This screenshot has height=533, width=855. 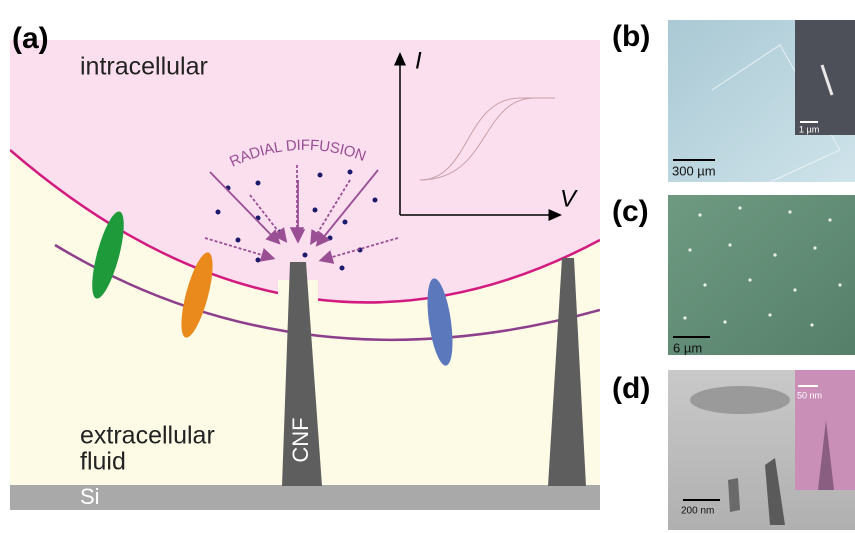 What do you see at coordinates (694, 170) in the screenshot?
I see `scale-label: 300 µm` at bounding box center [694, 170].